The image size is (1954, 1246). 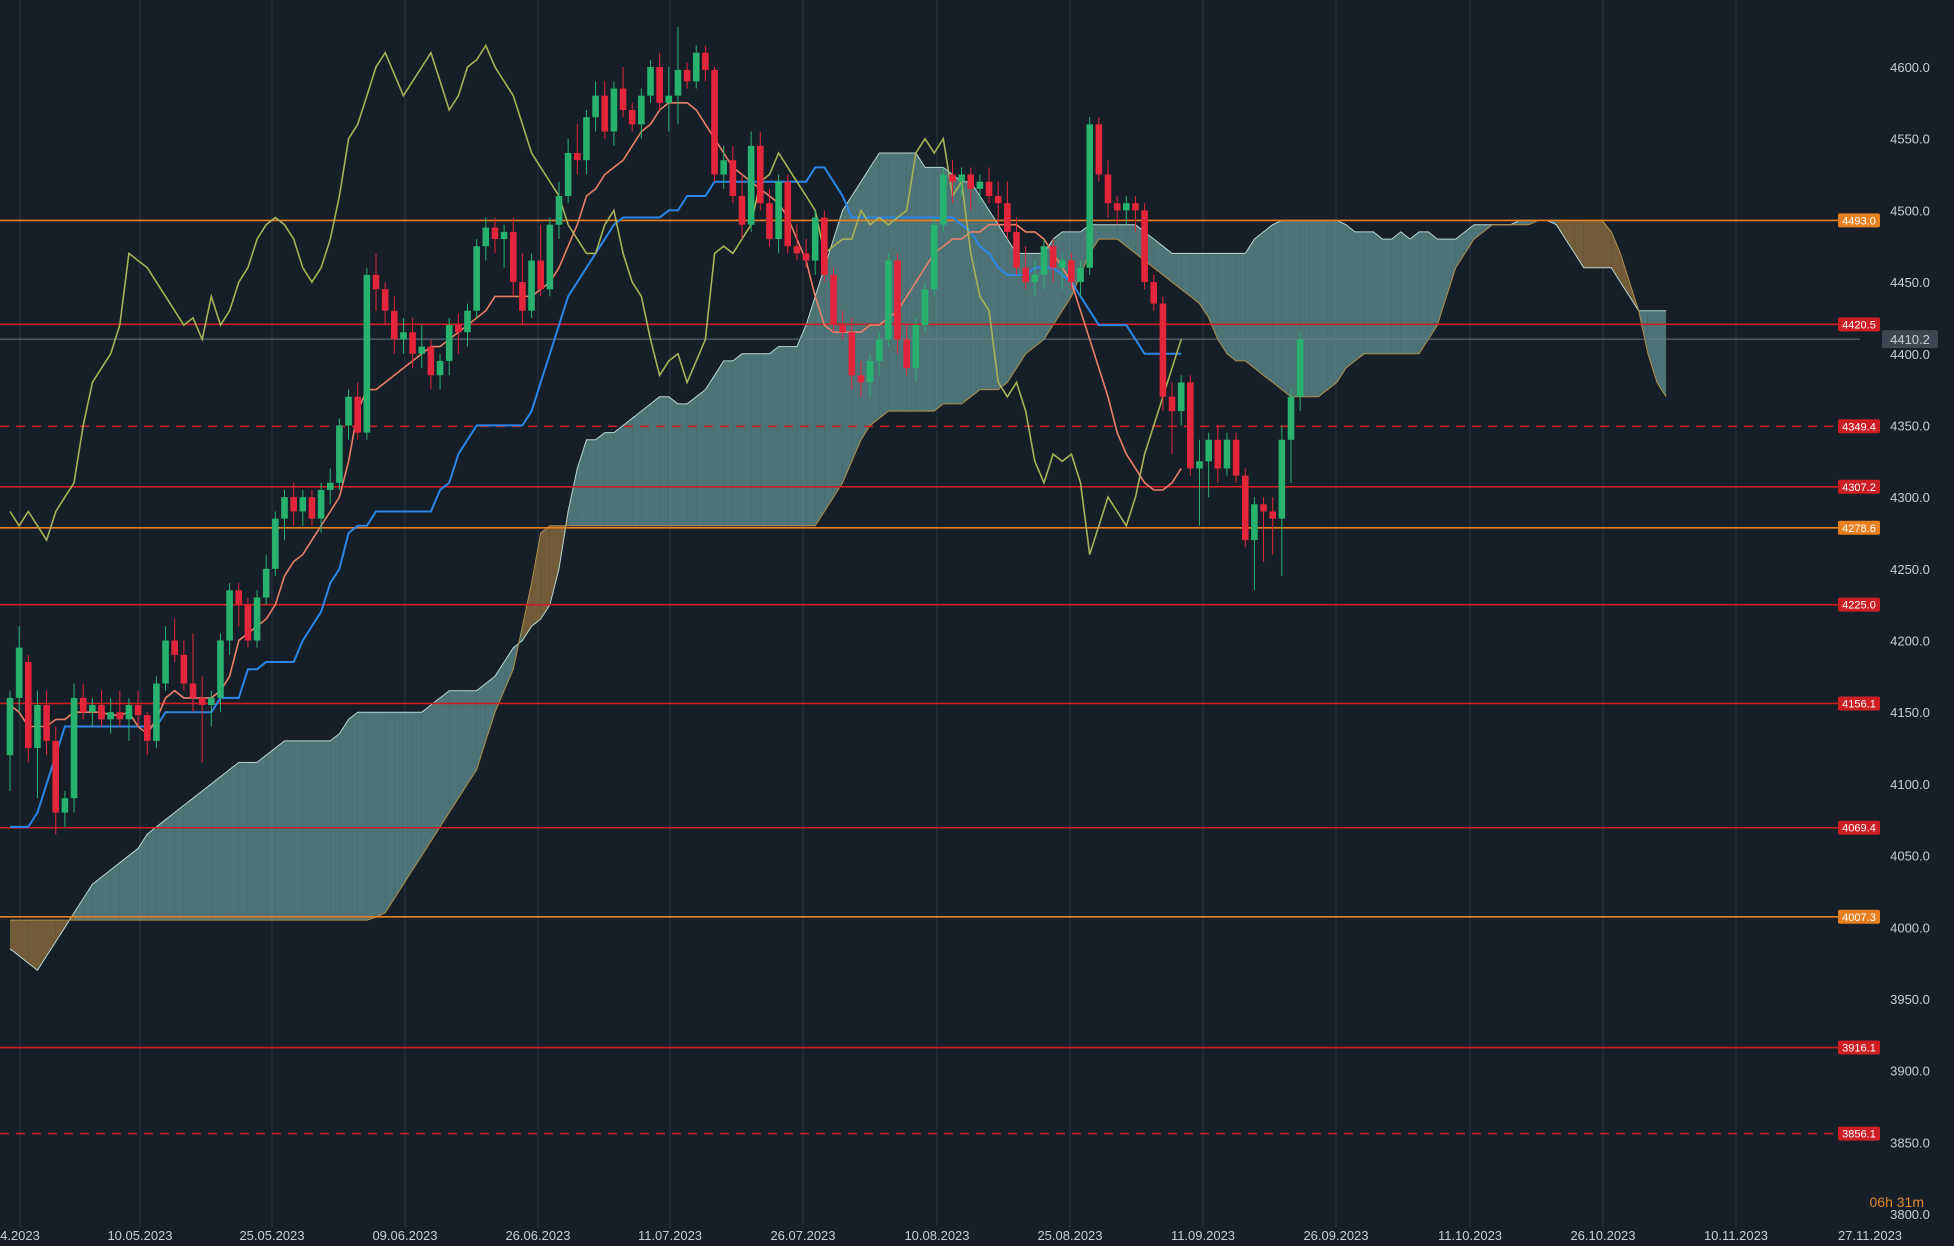 What do you see at coordinates (1896, 1202) in the screenshot?
I see `timer-text: 06h 31m` at bounding box center [1896, 1202].